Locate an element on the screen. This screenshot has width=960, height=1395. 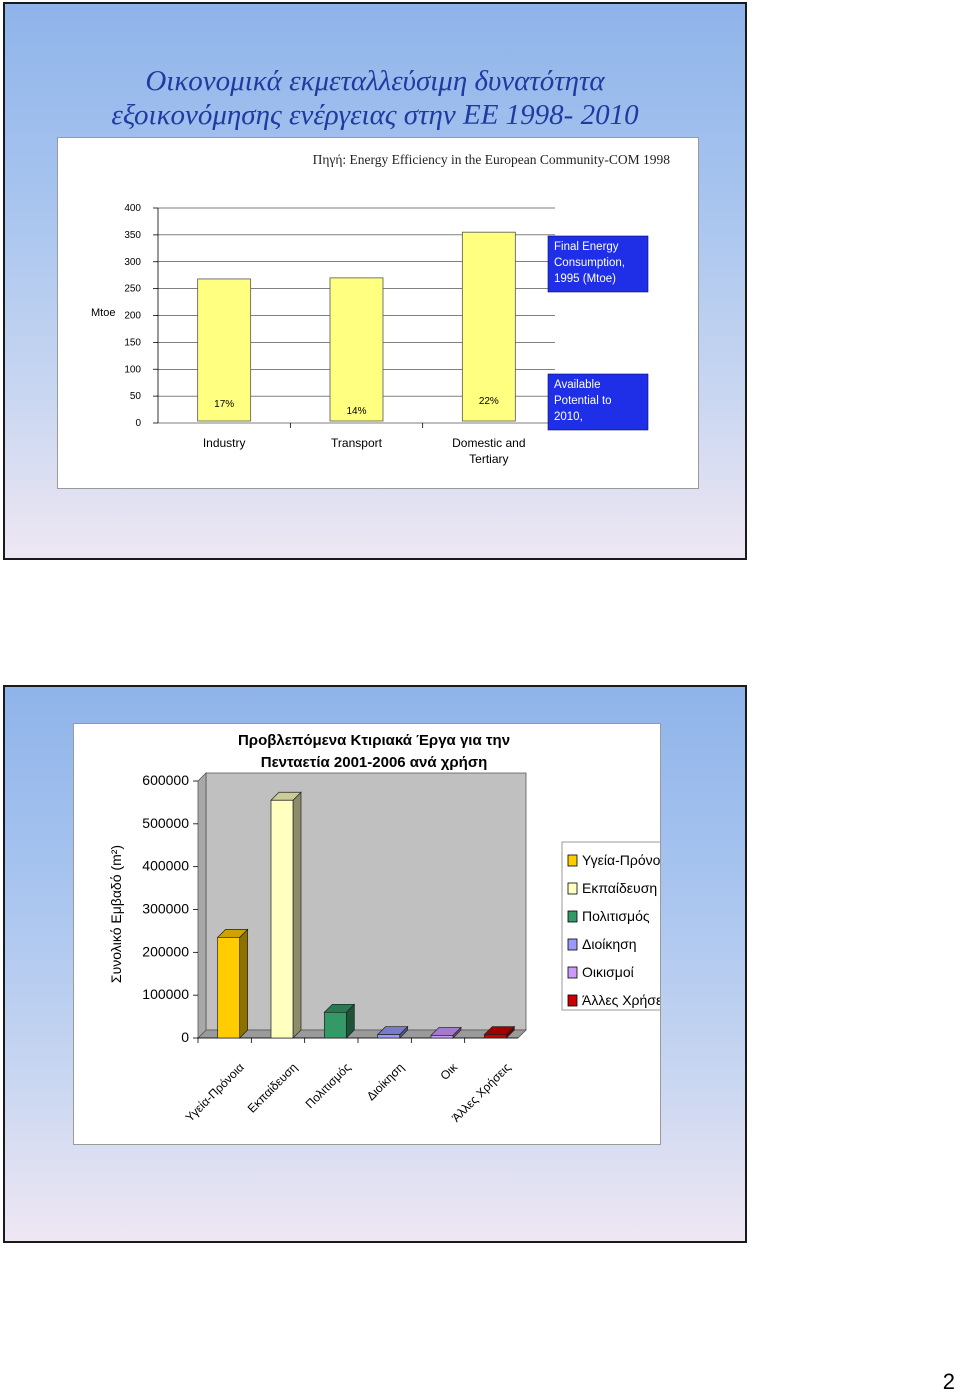
x-category-label: Εκπαίδευση is located at coordinates (272, 1087).